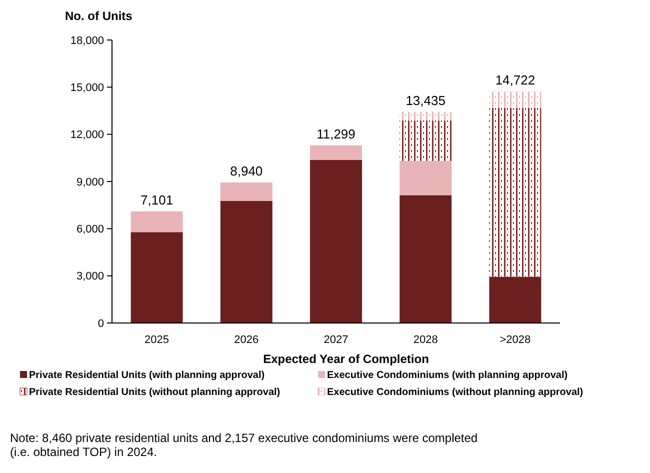 The width and height of the screenshot is (650, 473). I want to click on y-tick-label: 9,000, so click(90, 182).